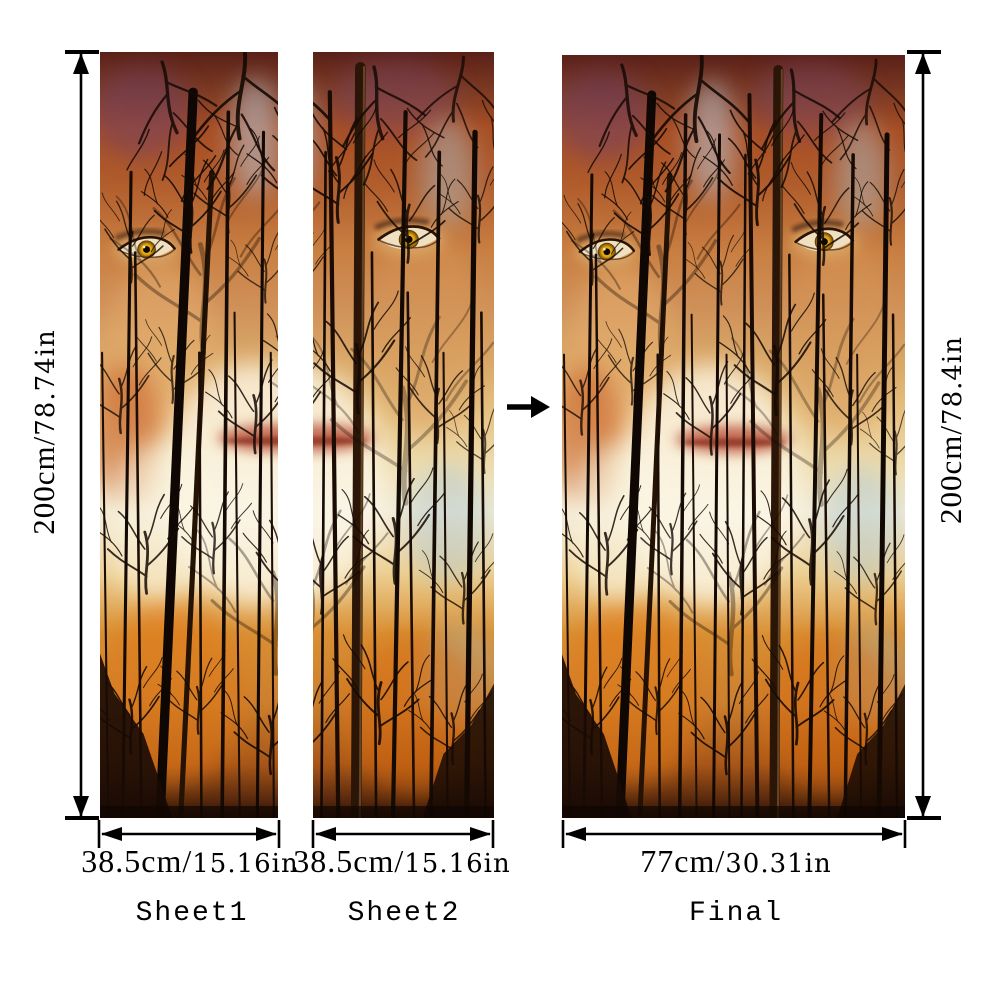 Image resolution: width=1000 pixels, height=1000 pixels. What do you see at coordinates (192, 913) in the screenshot?
I see `sheet1-name-label: Sheet1` at bounding box center [192, 913].